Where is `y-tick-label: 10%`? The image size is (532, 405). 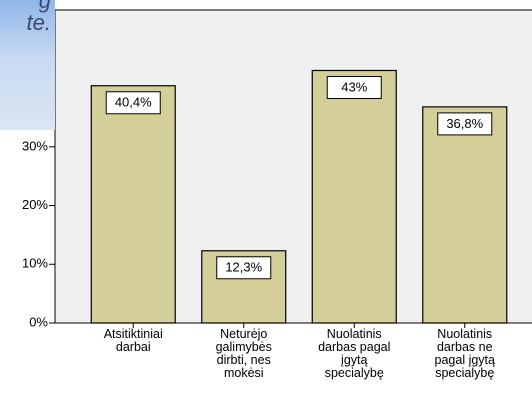 y-tick-label: 10% is located at coordinates (35, 263).